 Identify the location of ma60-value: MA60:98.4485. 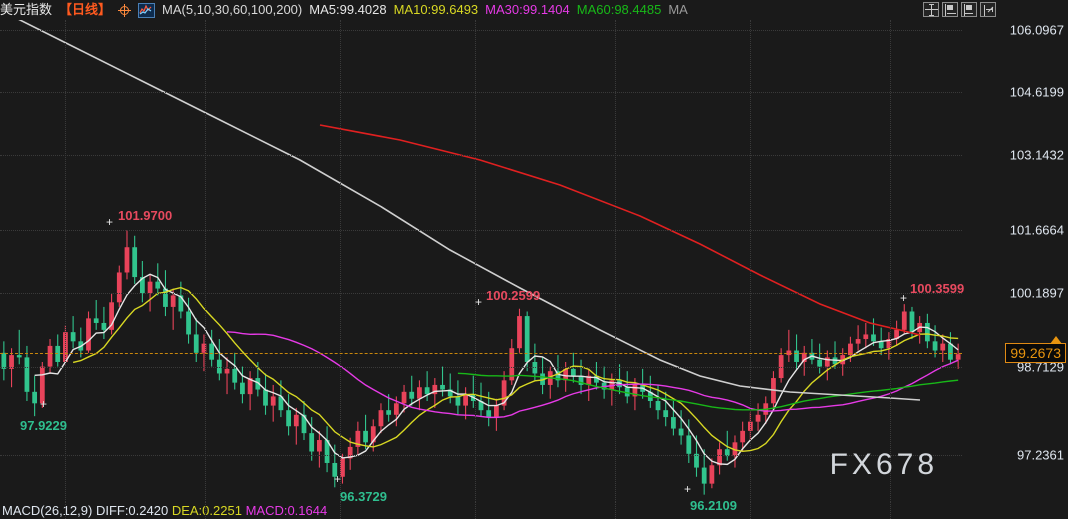
(619, 9).